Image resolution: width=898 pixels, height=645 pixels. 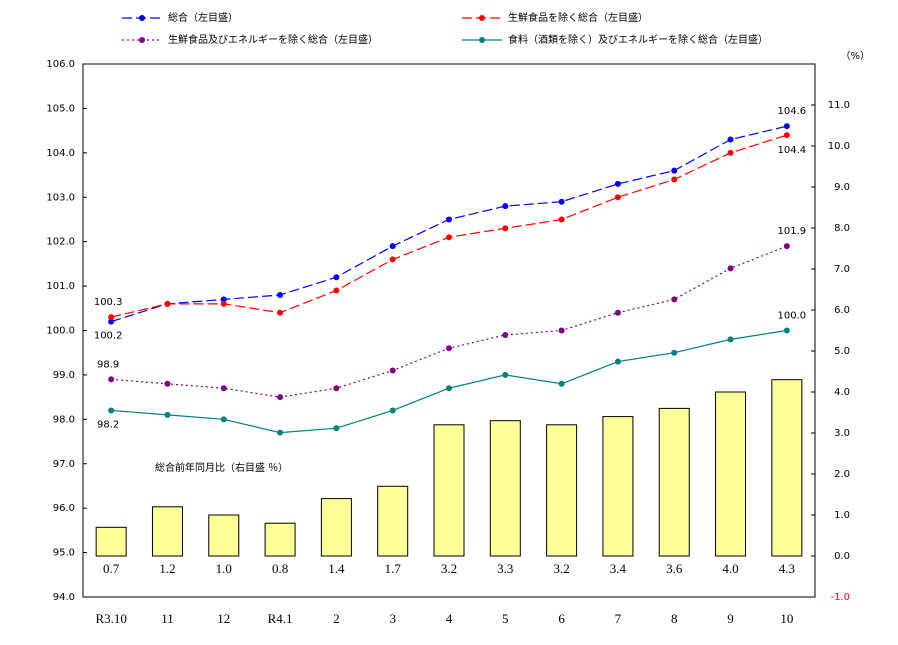 I want to click on bar-value-label: 3.4, so click(x=618, y=568).